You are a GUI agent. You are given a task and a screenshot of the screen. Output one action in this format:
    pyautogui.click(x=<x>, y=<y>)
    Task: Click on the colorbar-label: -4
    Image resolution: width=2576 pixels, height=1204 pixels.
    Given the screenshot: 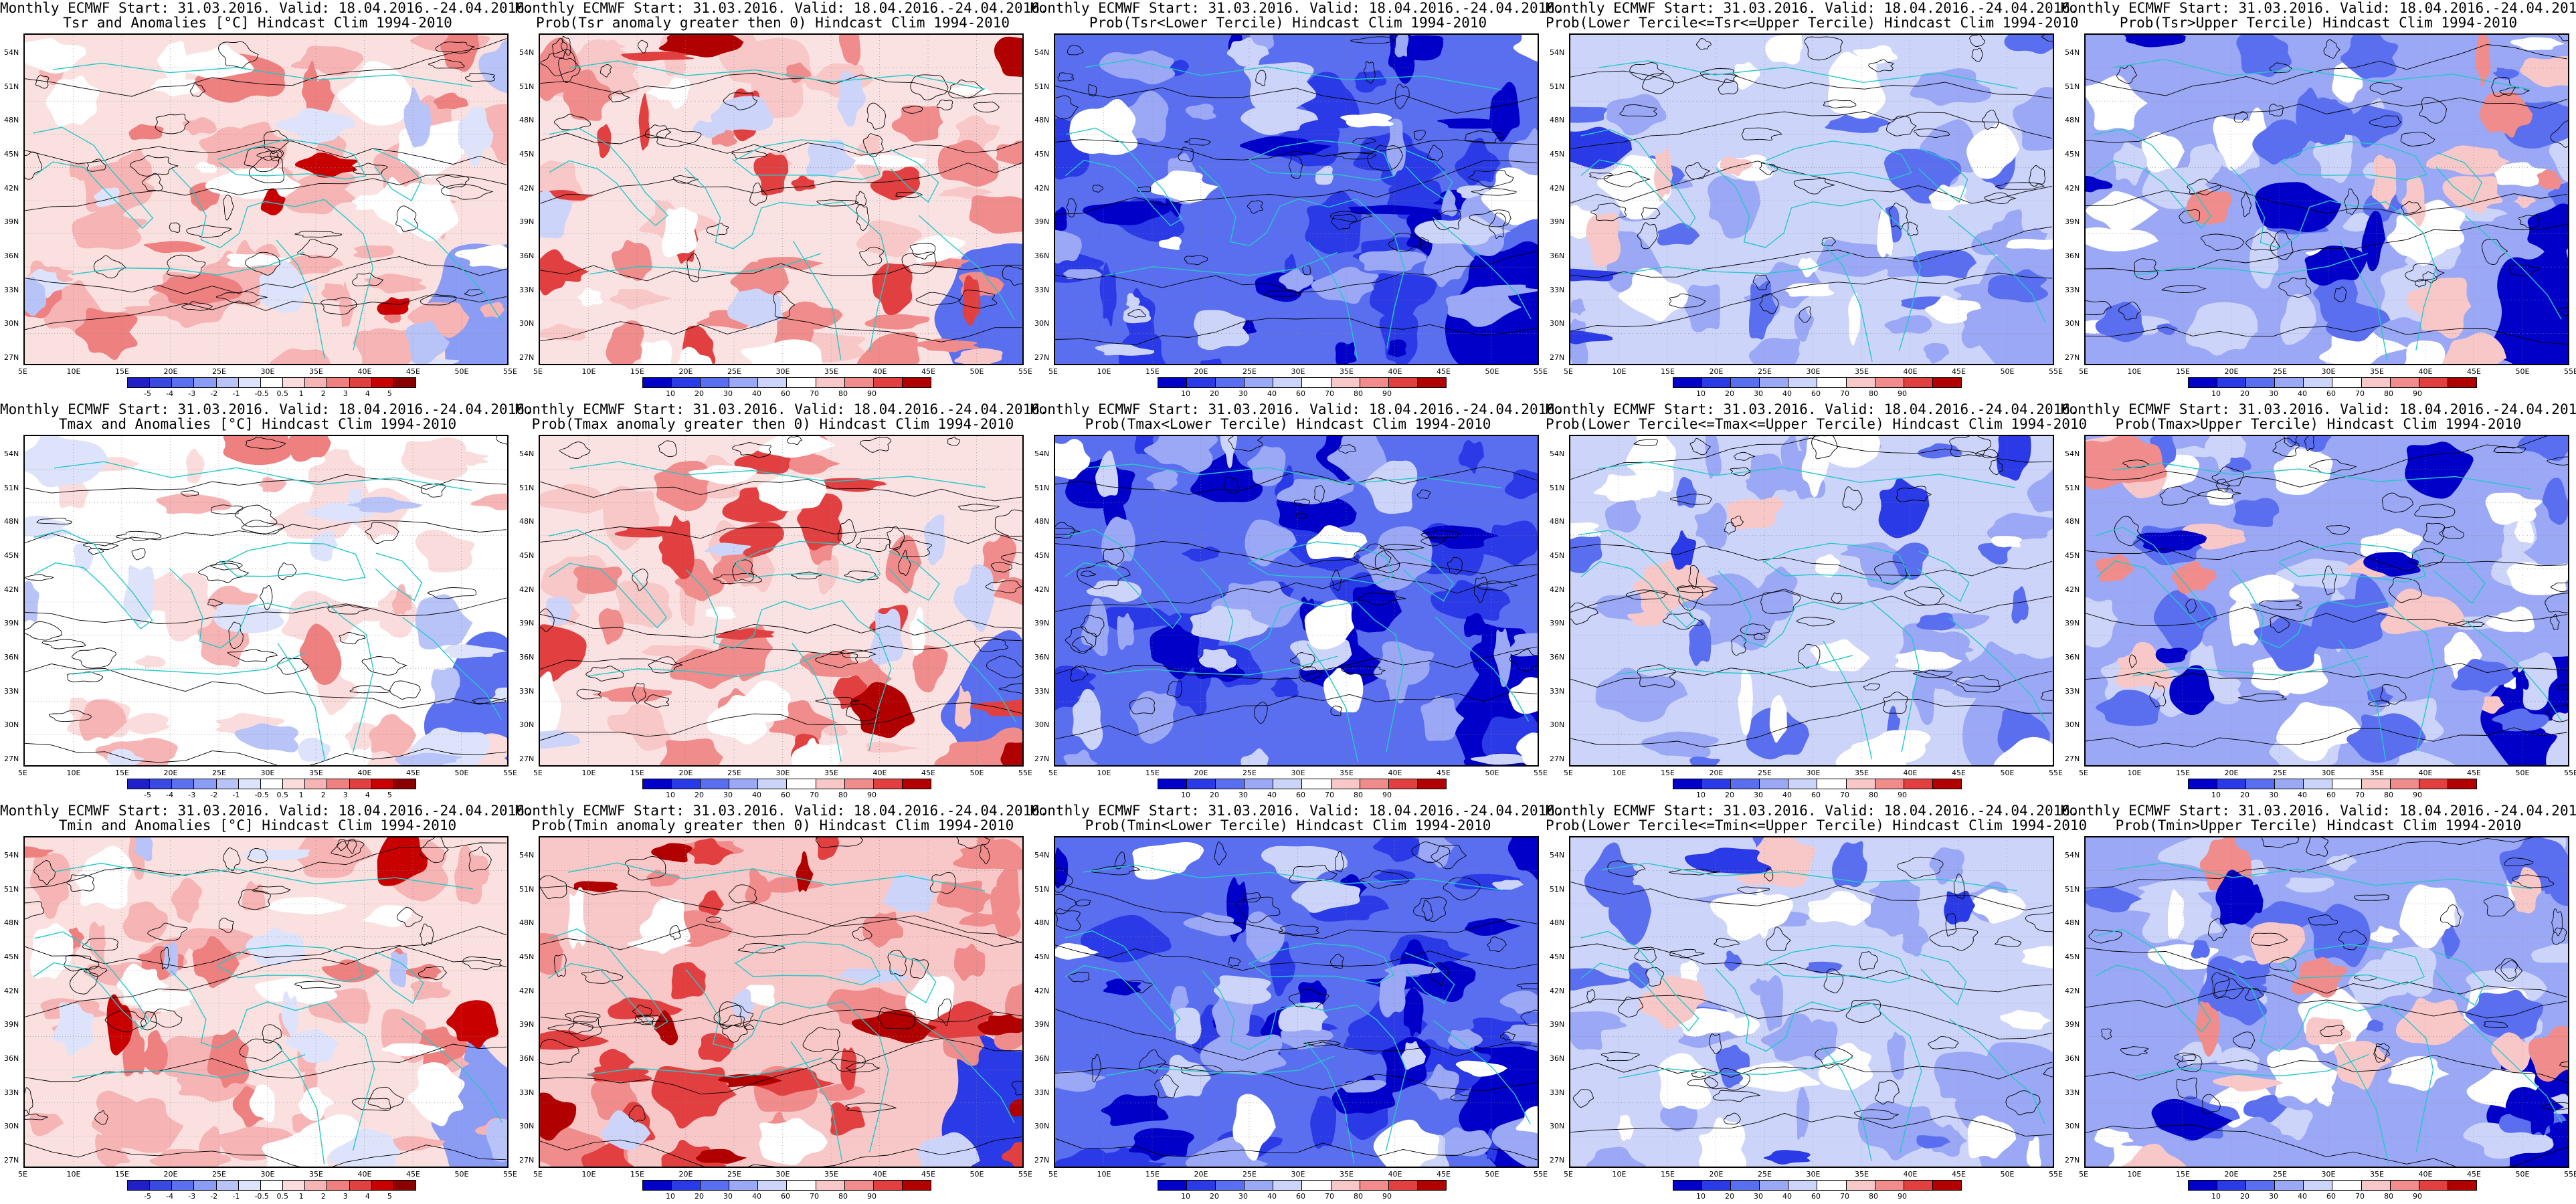 What is the action you would take?
    pyautogui.click(x=170, y=1196)
    